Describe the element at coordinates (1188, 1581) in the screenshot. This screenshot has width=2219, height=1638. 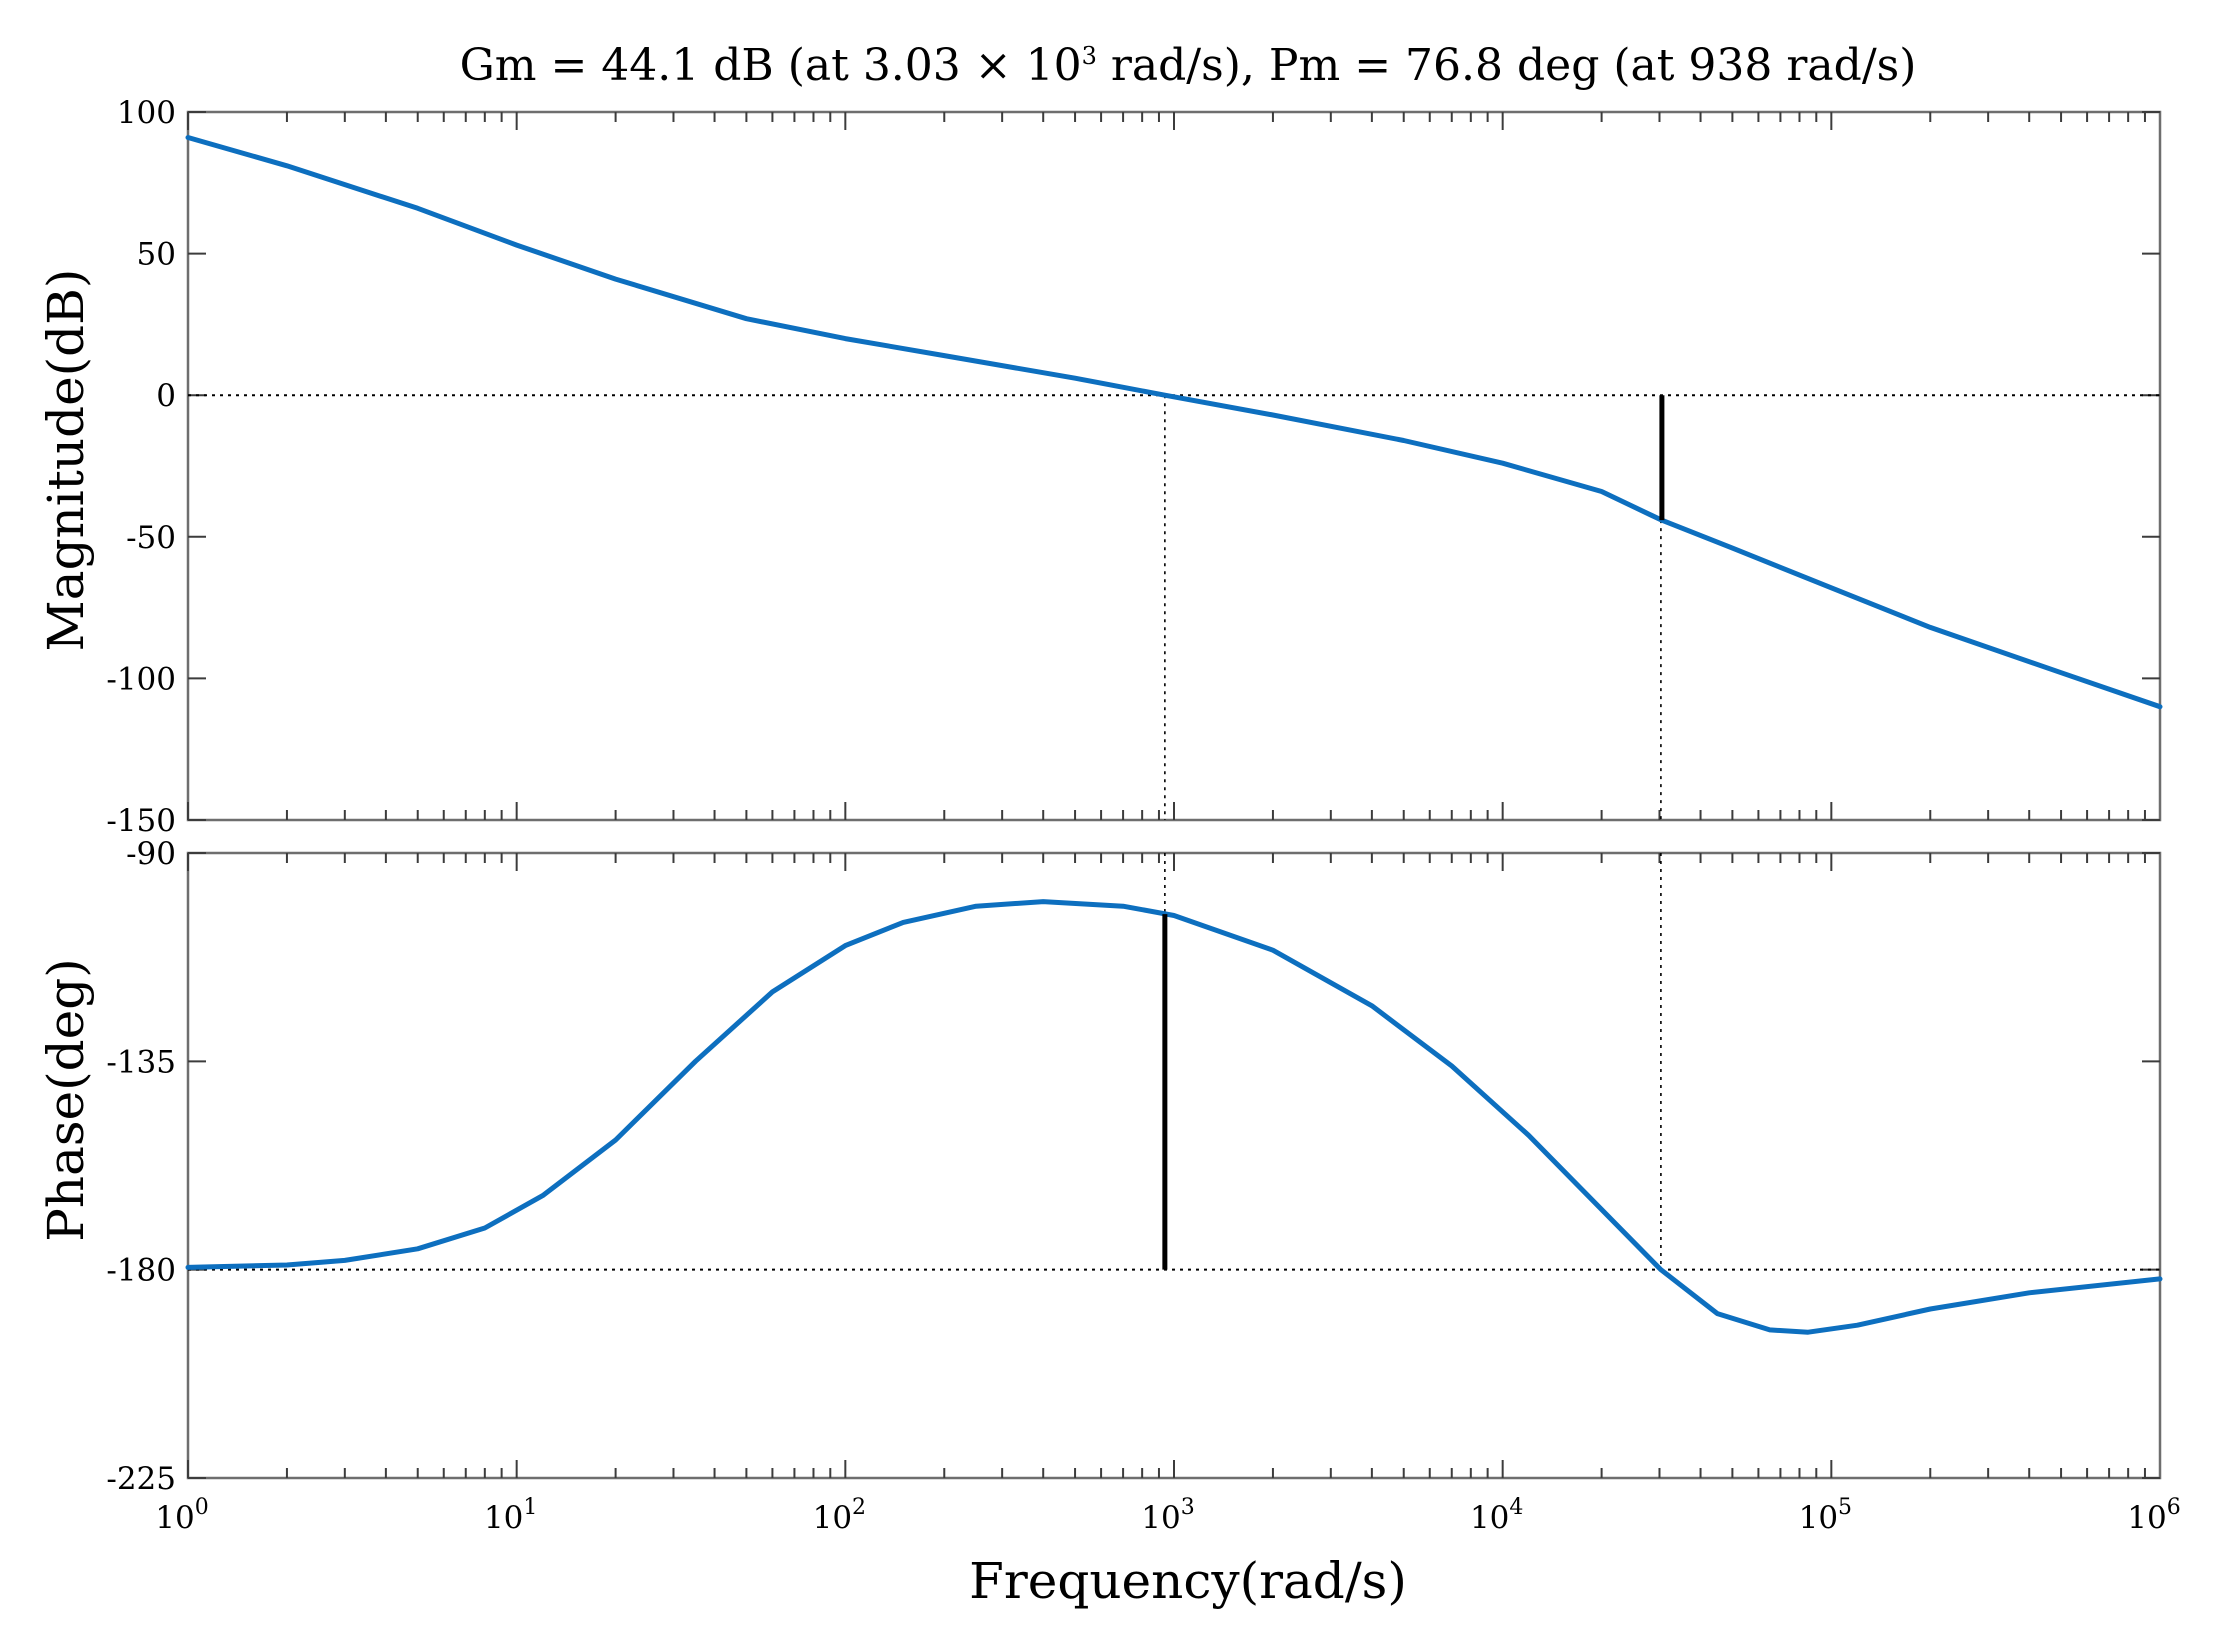
I see `frequency-axis-label: Frequency(rad/s)` at that location.